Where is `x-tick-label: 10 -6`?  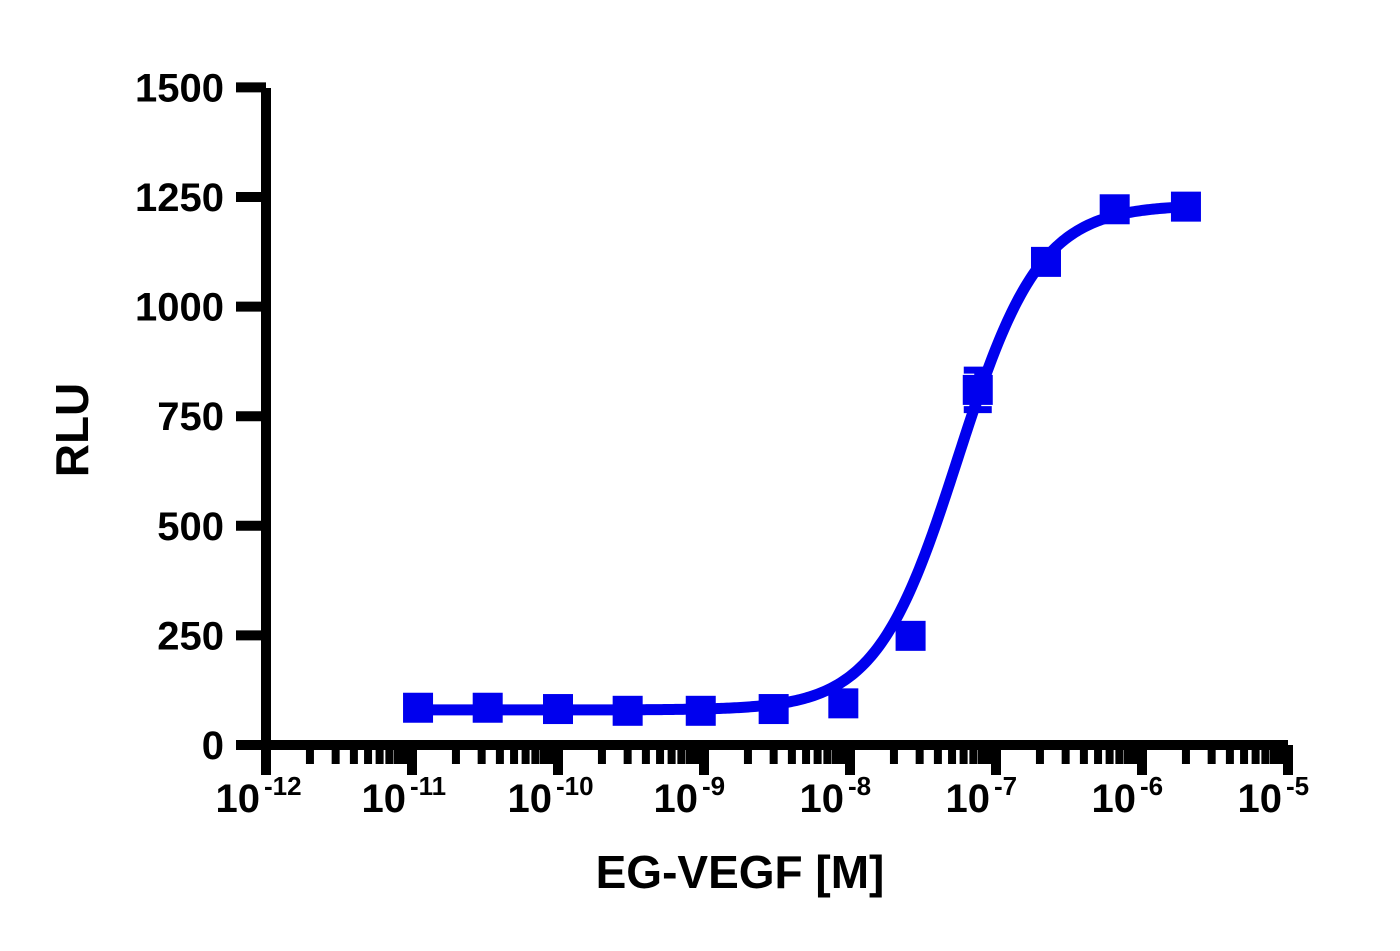
x-tick-label: 10 -6 is located at coordinates (1128, 796).